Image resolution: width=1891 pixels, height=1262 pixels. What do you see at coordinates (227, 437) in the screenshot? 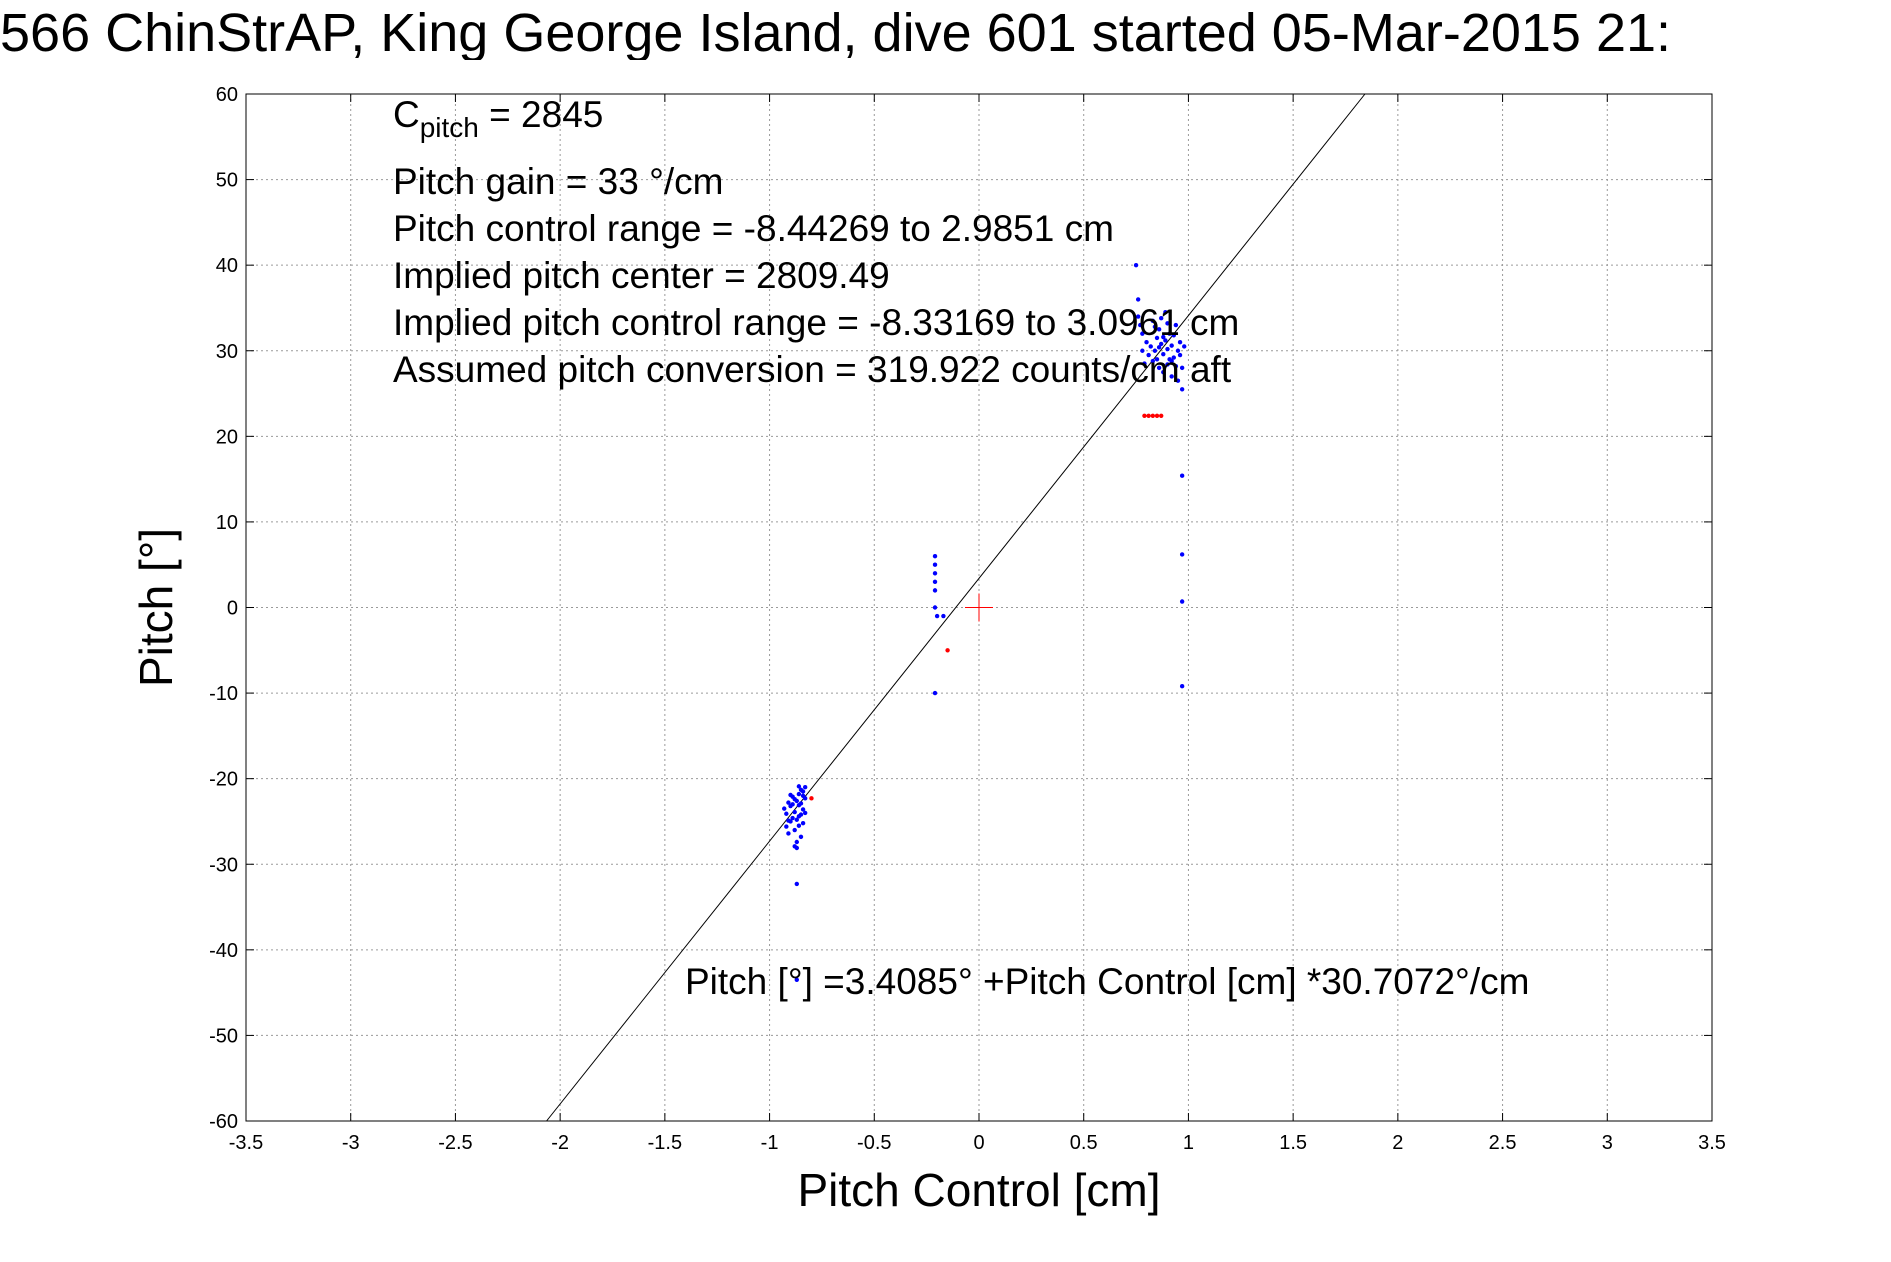
I see `y-tick-label: 20` at bounding box center [227, 437].